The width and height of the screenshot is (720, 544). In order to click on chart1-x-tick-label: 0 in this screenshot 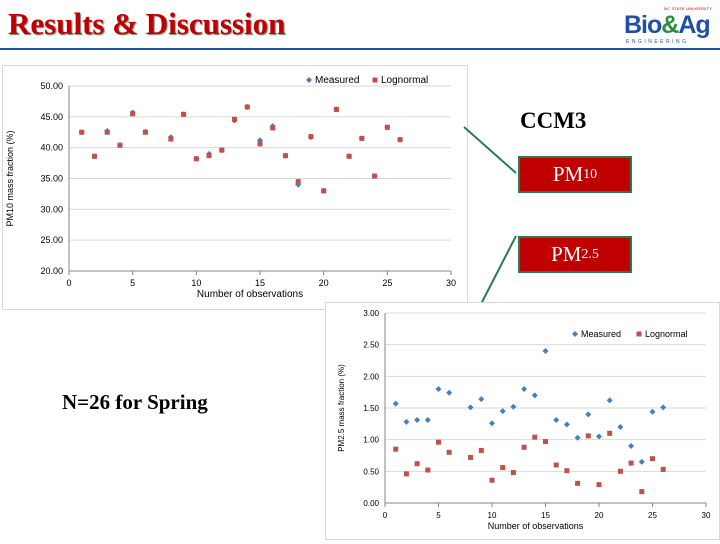, I will do `click(68, 283)`.